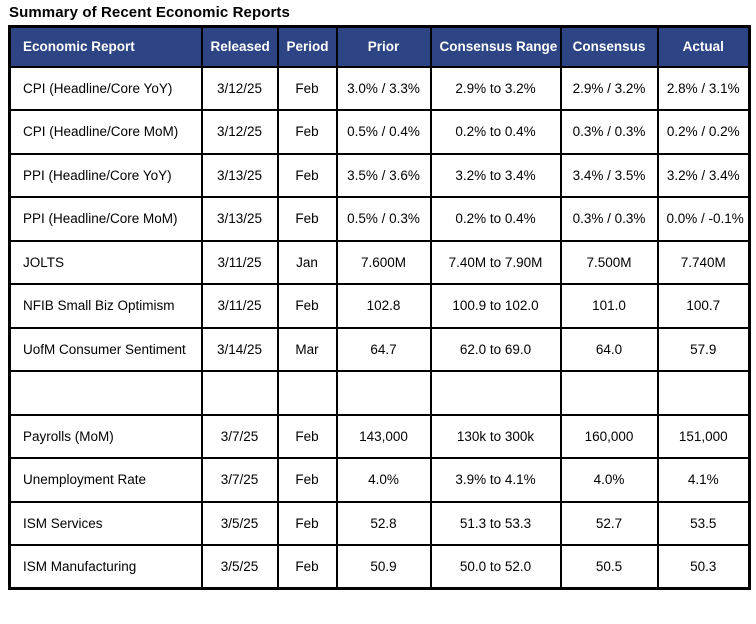 This screenshot has width=756, height=624. Describe the element at coordinates (105, 132) in the screenshot. I see `cell-economic-report: CPI (Headline/Core MoM)` at that location.